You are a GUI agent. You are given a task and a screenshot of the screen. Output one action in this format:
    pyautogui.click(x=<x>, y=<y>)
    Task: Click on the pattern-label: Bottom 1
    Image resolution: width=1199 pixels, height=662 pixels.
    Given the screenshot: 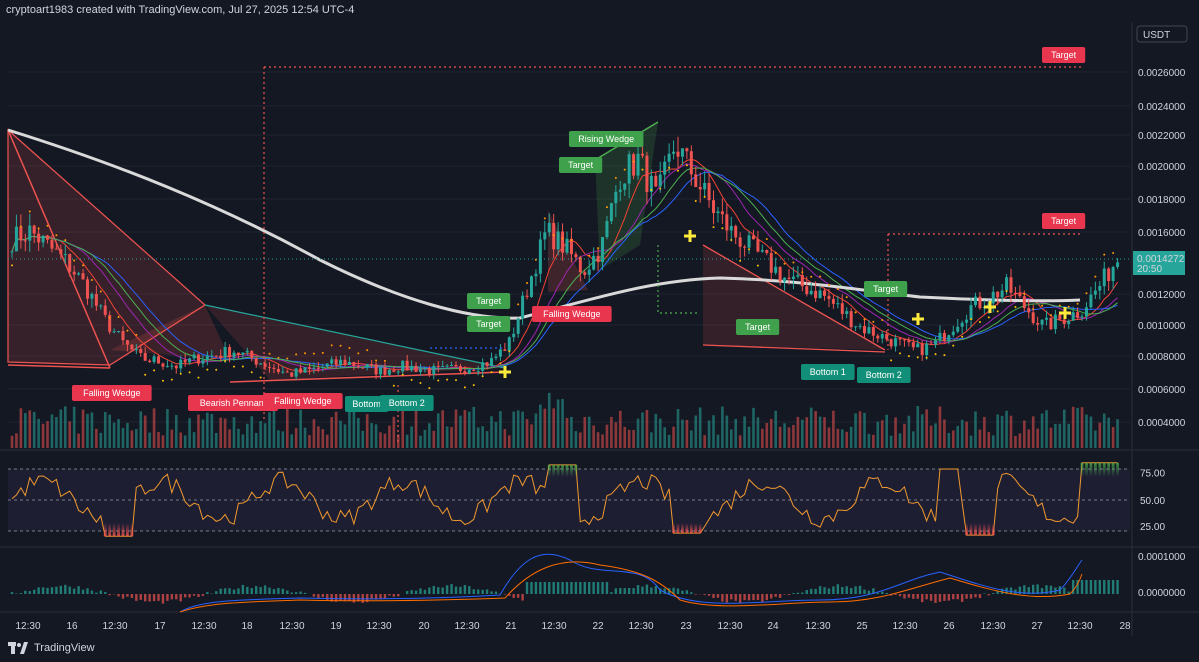 What is the action you would take?
    pyautogui.click(x=828, y=372)
    